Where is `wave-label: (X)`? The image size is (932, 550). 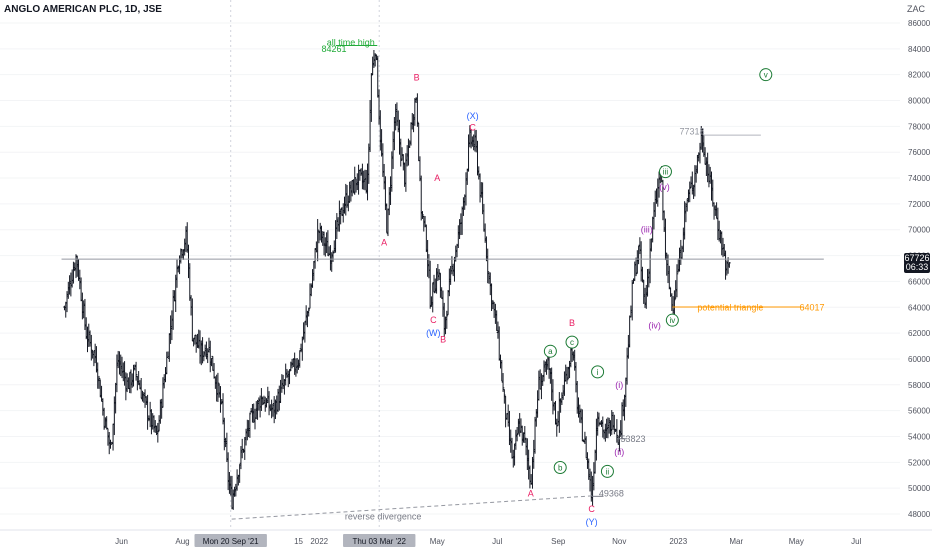
wave-label: (X) is located at coordinates (473, 116).